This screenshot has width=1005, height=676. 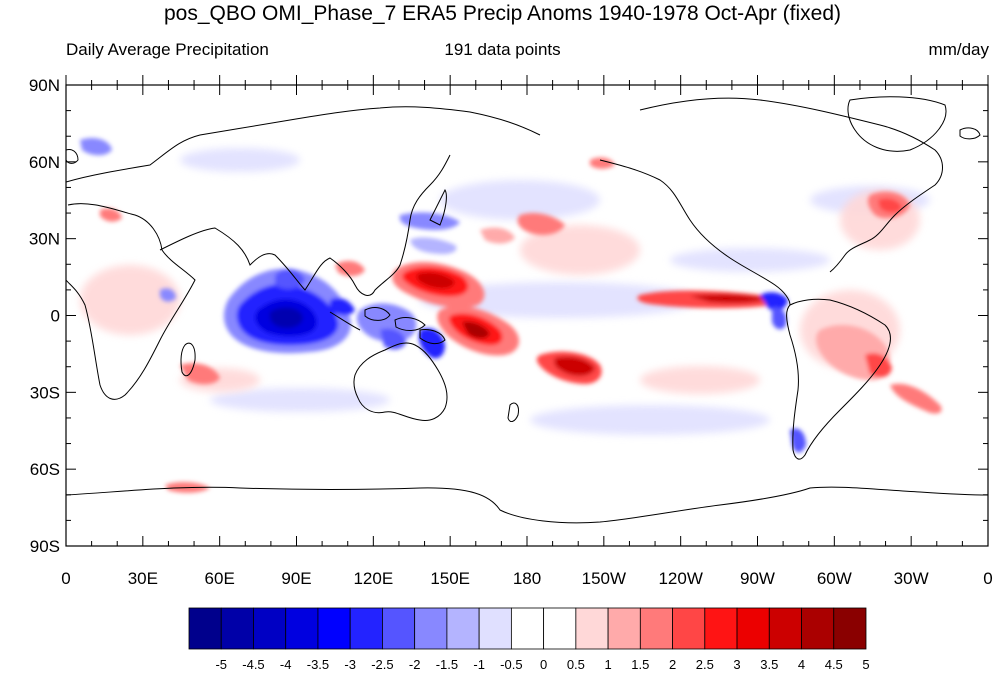 What do you see at coordinates (834, 578) in the screenshot?
I see `lon-label: 60W` at bounding box center [834, 578].